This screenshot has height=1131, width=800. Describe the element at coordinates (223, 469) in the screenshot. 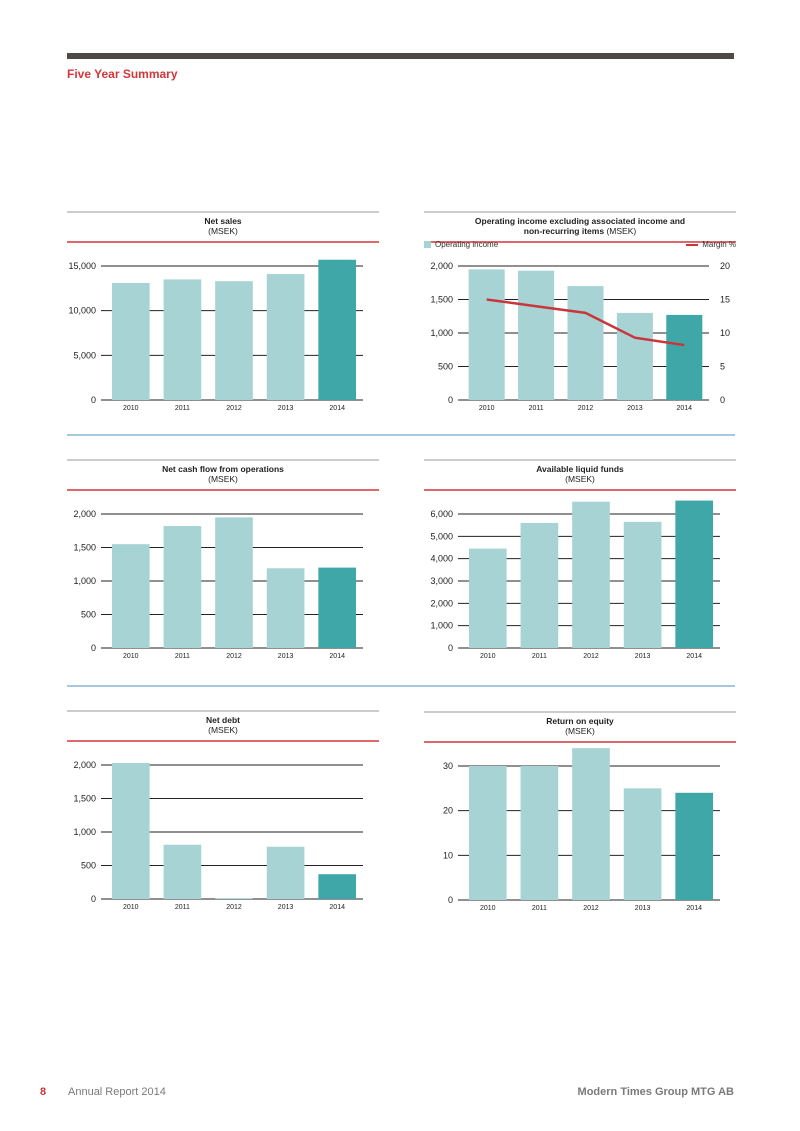

I see `chart-title-text: Net cash flow from operations` at that location.